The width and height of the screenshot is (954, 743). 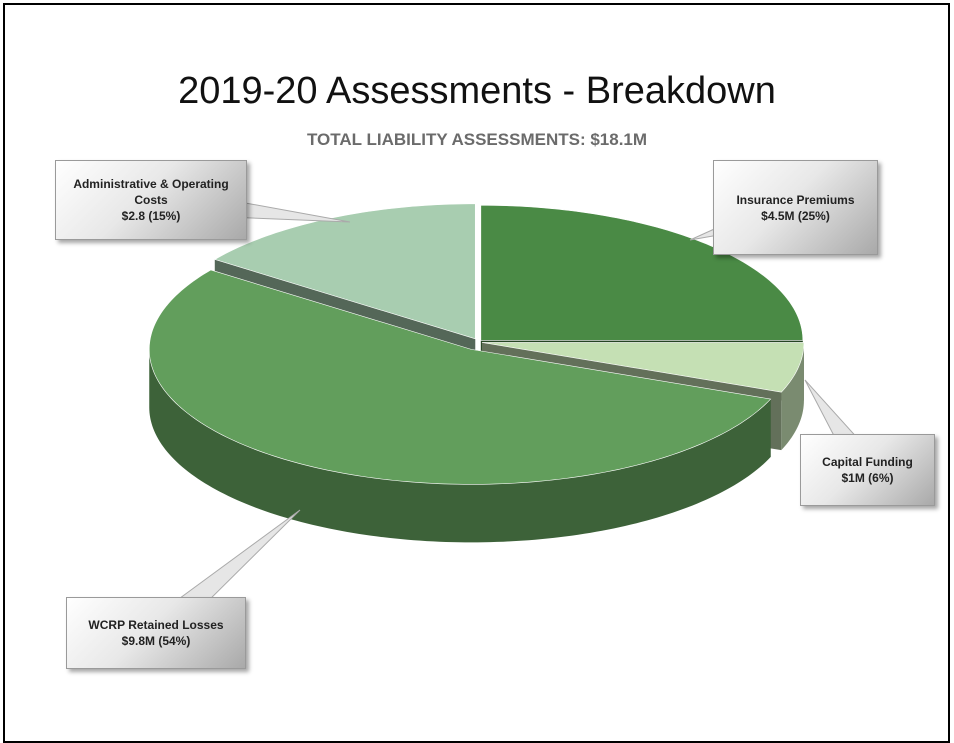 I want to click on callout-box: Insurance Premiums $4.5M (25%), so click(x=795, y=207).